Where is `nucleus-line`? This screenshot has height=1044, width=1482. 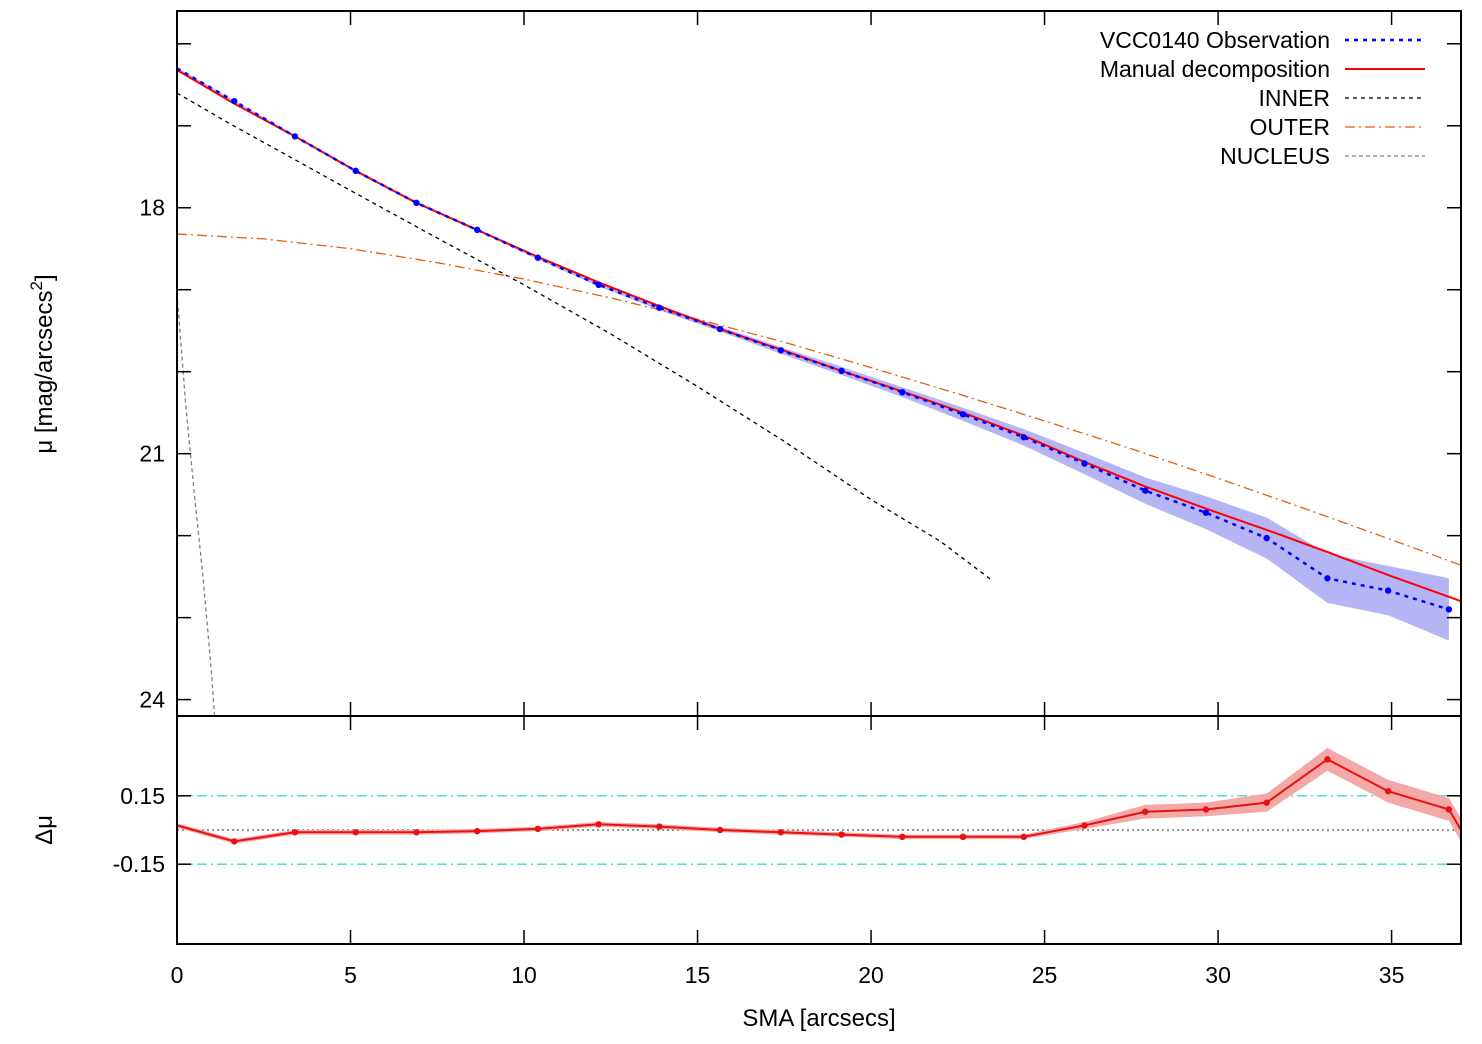
nucleus-line is located at coordinates (197, 507).